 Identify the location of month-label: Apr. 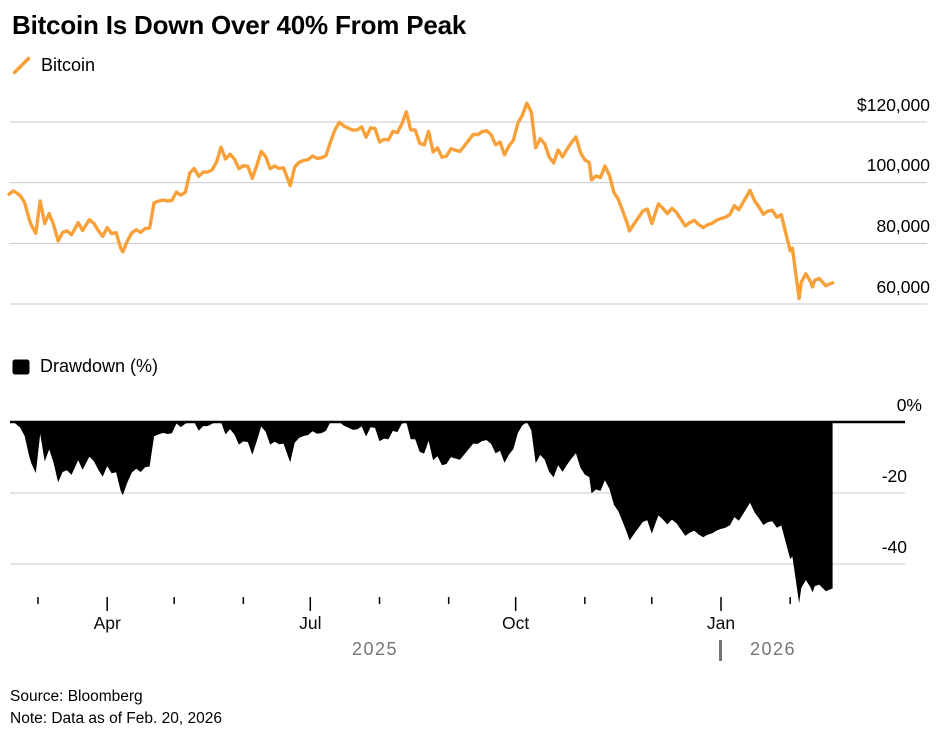
(107, 623).